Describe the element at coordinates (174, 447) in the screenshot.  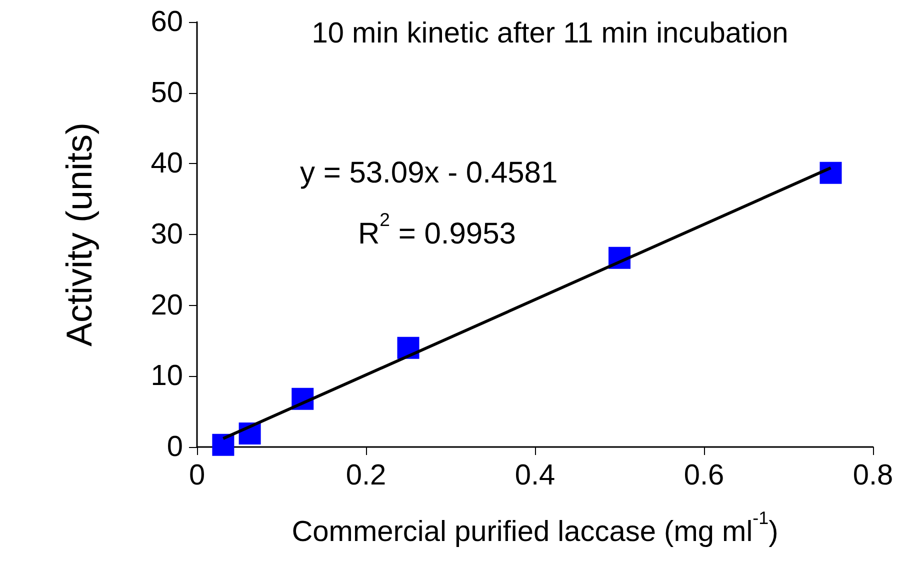
I see `y-tick-label: 0` at that location.